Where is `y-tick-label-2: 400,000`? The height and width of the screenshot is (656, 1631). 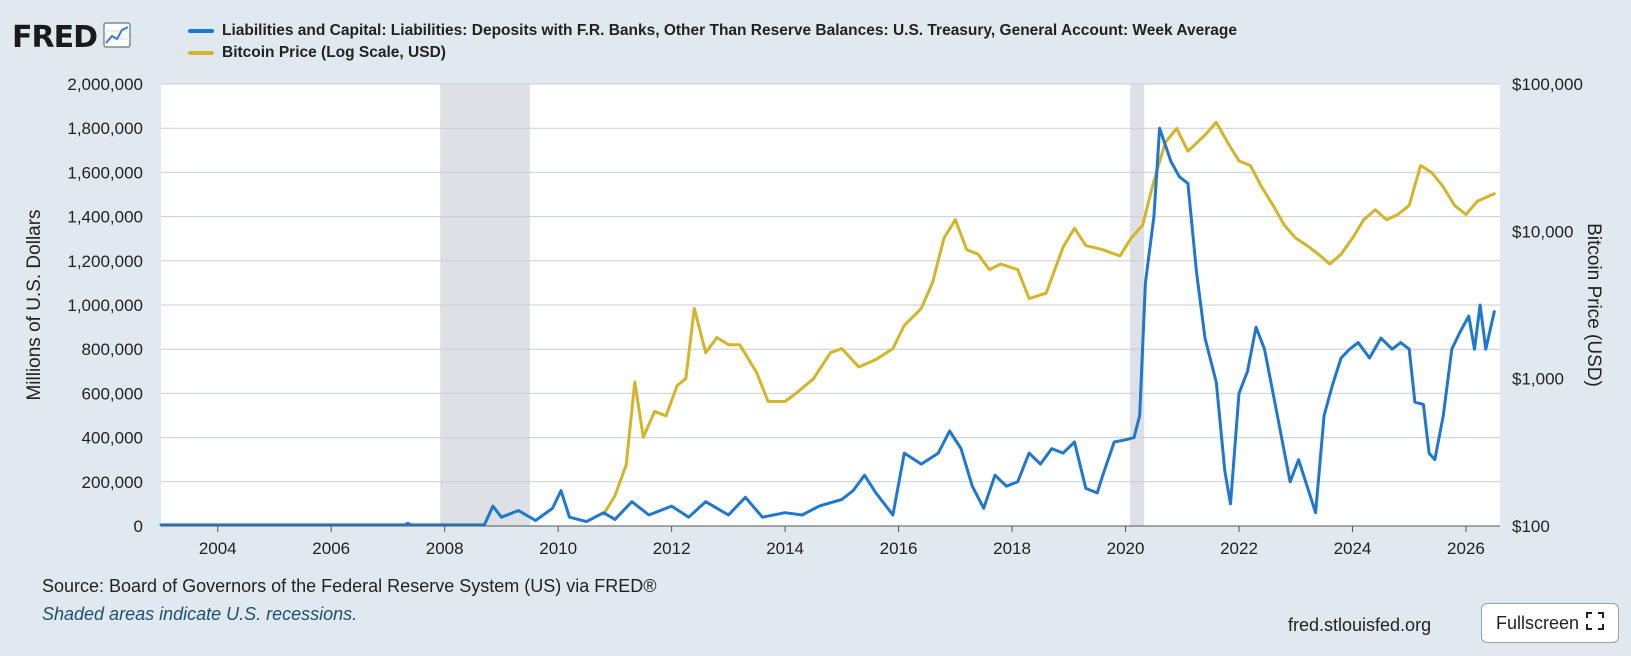
y-tick-label-2: 400,000 is located at coordinates (112, 438).